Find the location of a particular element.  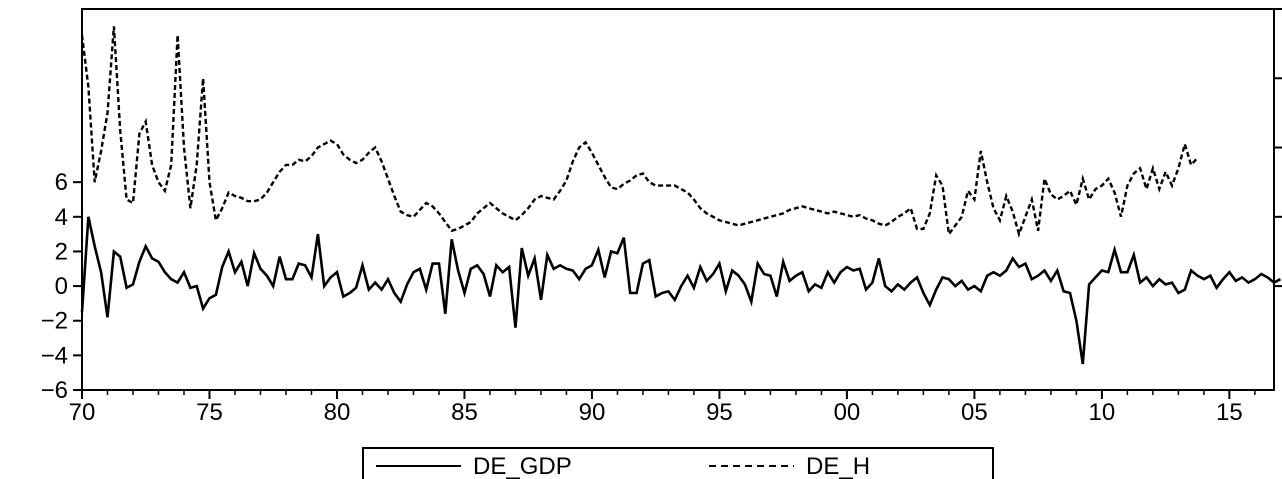

x-tick-label: 75 is located at coordinates (209, 412).